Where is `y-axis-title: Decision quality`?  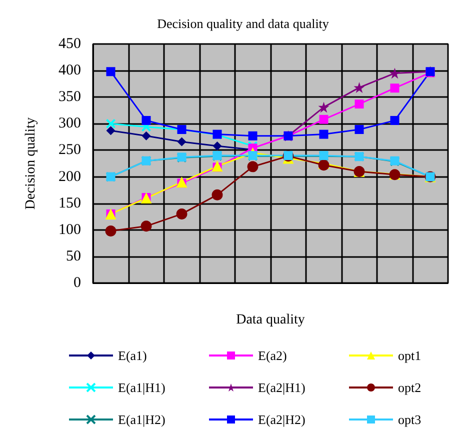
y-axis-title: Decision quality is located at coordinates (31, 163).